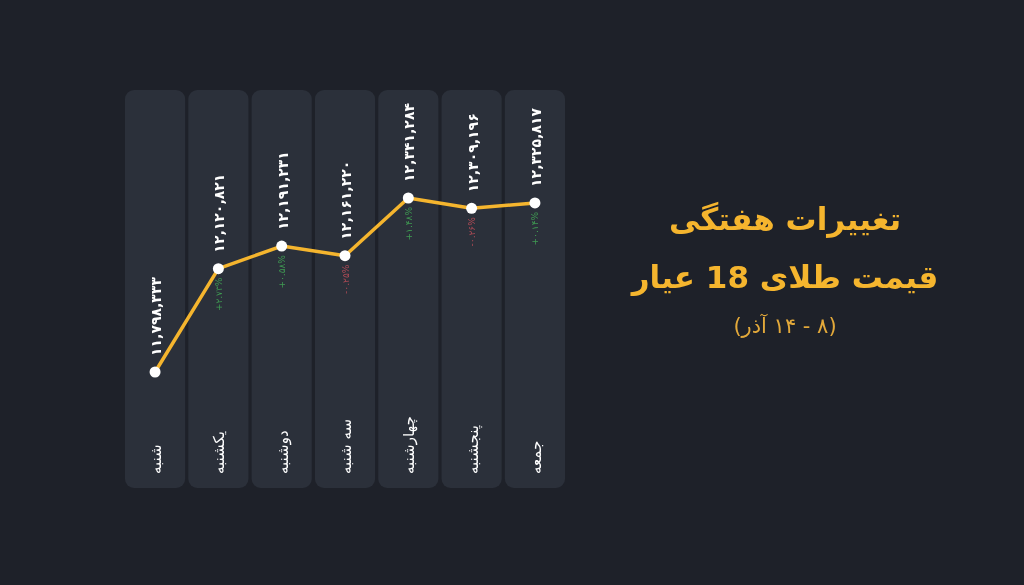 The image size is (1024, 585). Describe the element at coordinates (408, 223) in the screenshot. I see `annotation: +۱.۴۸%` at that location.